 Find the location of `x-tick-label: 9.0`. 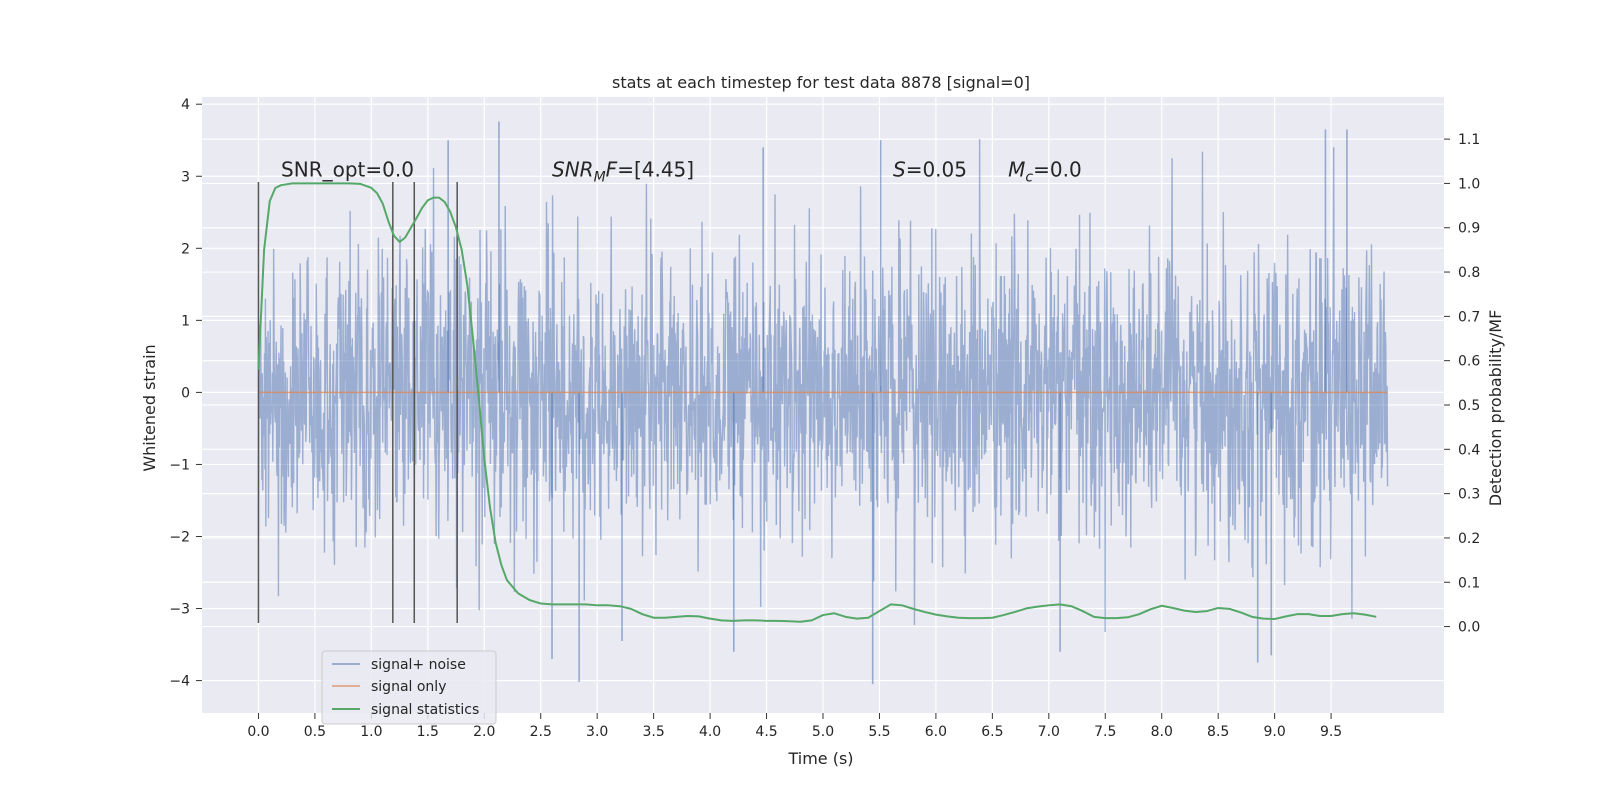

x-tick-label: 9.0 is located at coordinates (1275, 732).